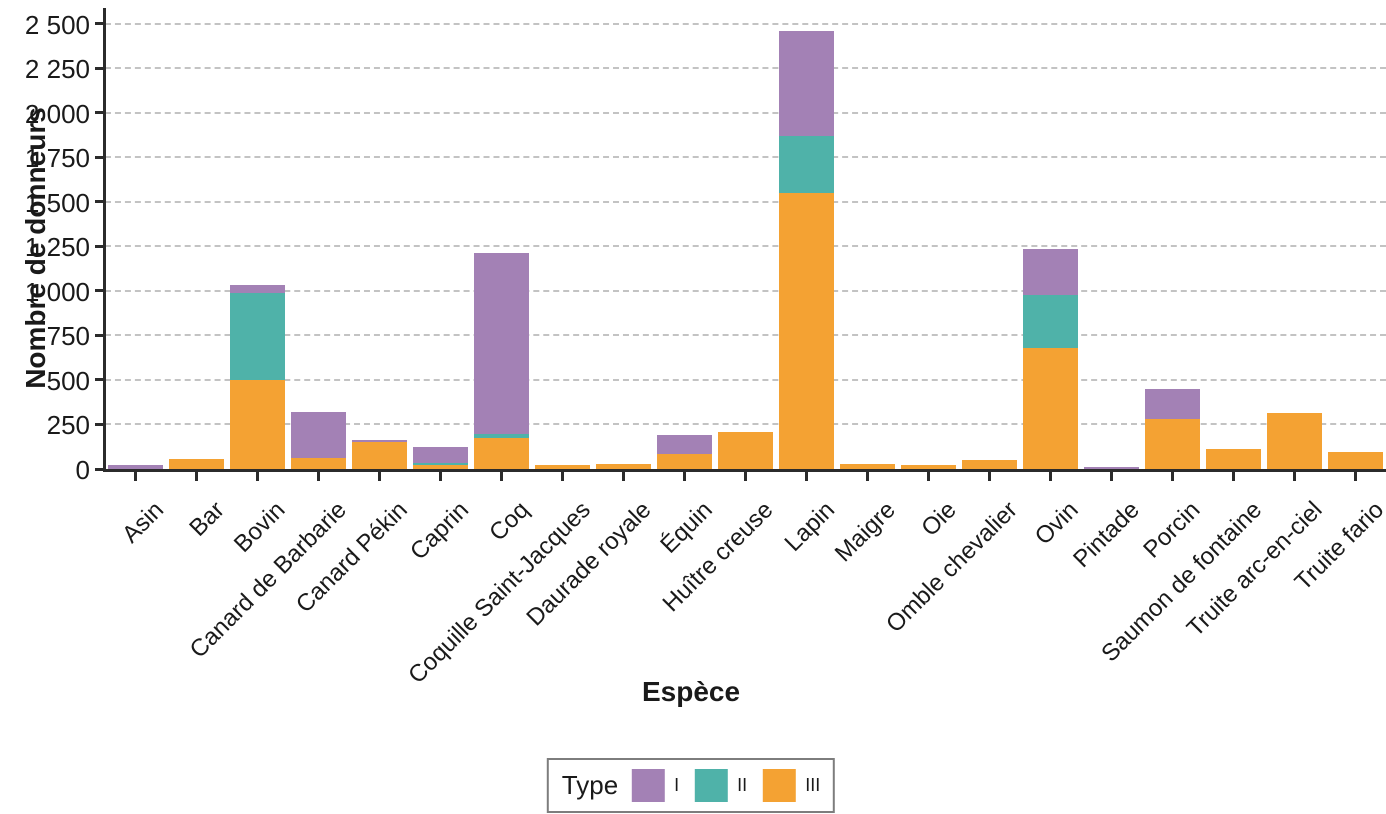 The width and height of the screenshot is (1386, 814). Describe the element at coordinates (1056, 523) in the screenshot. I see `x-tick-label: Ovin` at that location.